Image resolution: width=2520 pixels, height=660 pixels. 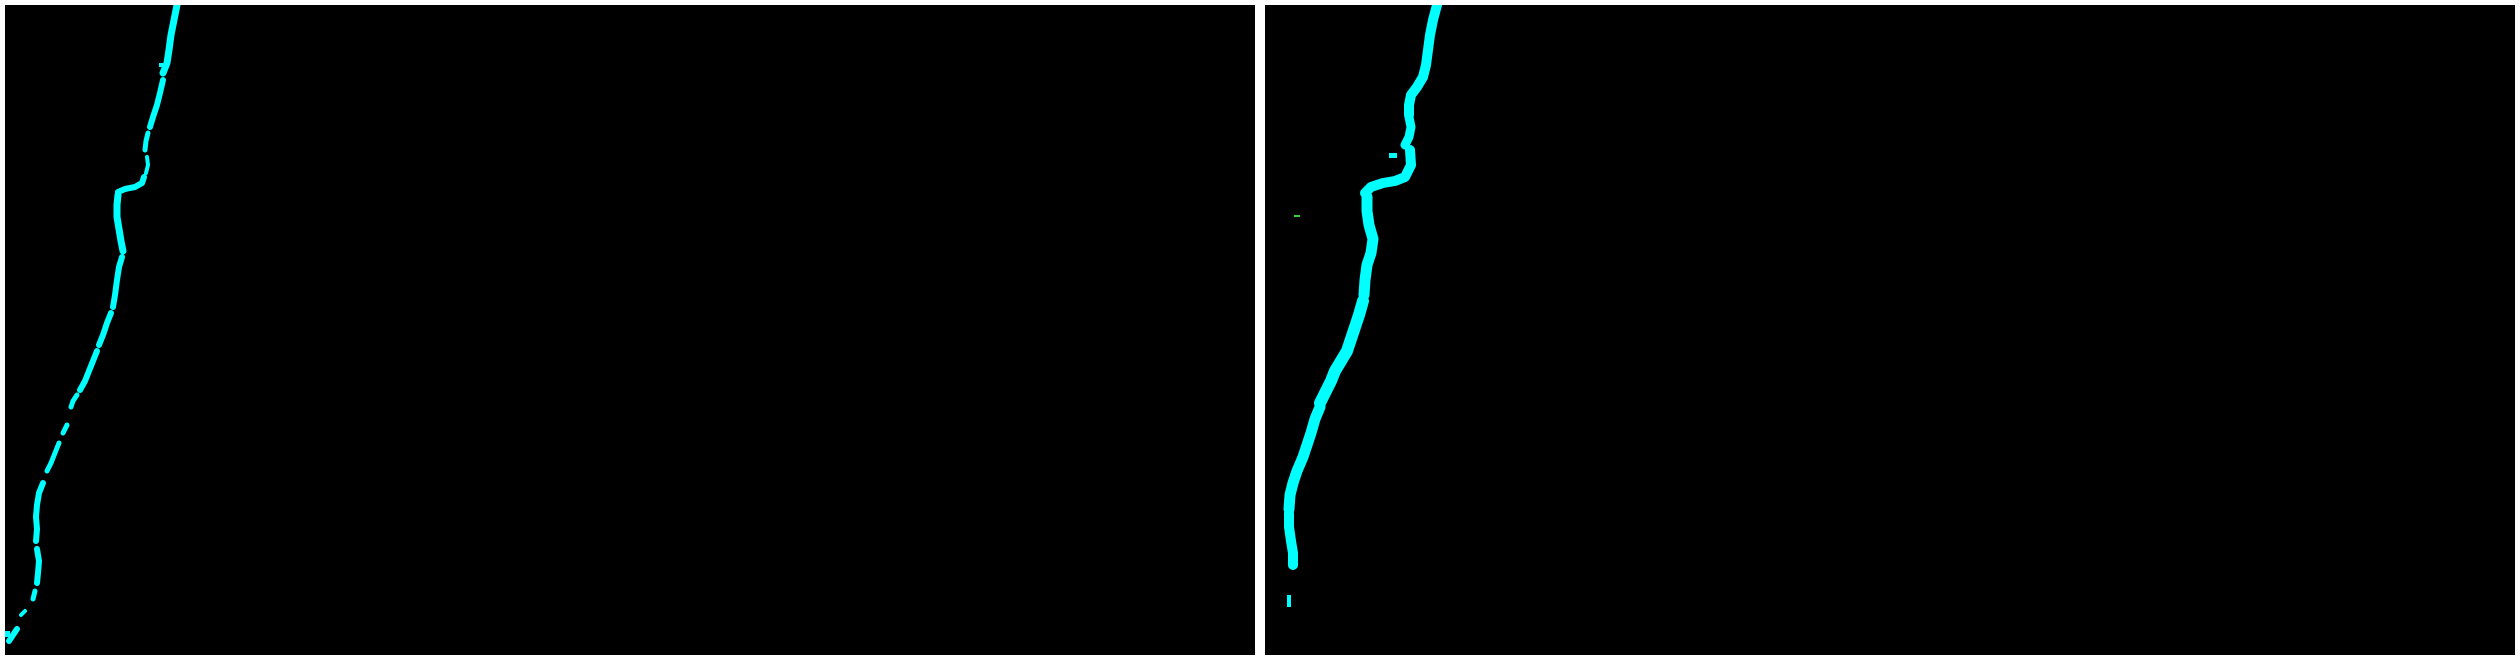 I want to click on right-crack-specks, so click(x=1342, y=380).